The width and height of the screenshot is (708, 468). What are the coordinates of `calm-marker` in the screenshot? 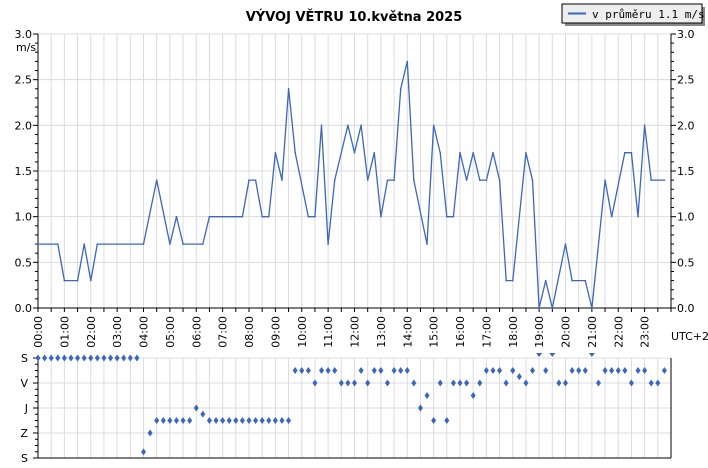 It's located at (539, 355).